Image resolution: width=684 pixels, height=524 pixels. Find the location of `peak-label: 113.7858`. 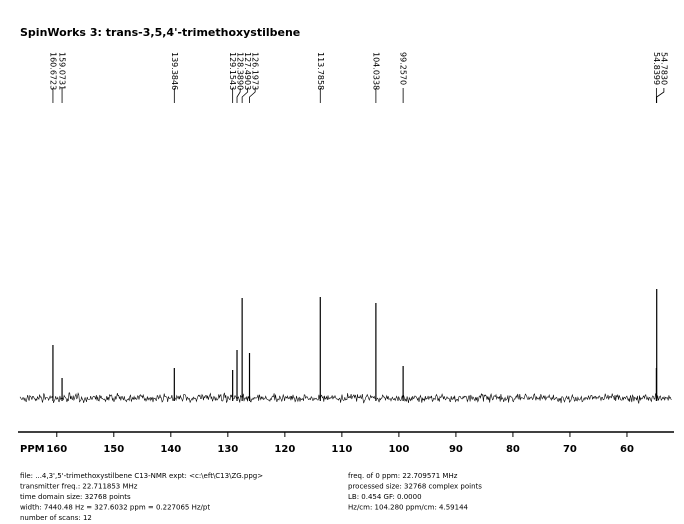

peak-label: 113.7858 is located at coordinates (320, 71).